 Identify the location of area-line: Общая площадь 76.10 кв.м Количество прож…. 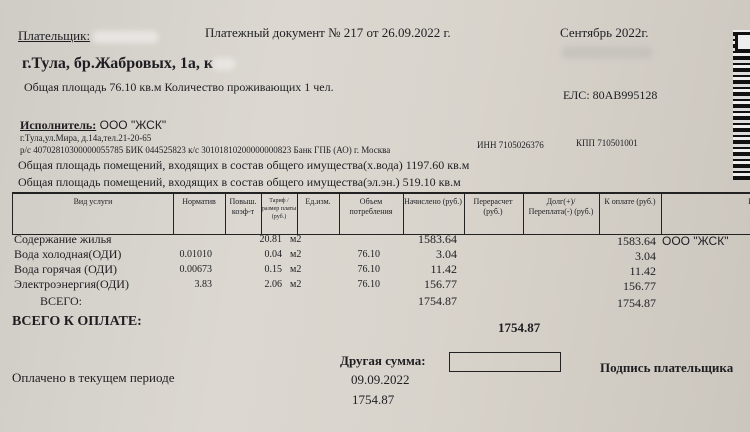
(179, 87).